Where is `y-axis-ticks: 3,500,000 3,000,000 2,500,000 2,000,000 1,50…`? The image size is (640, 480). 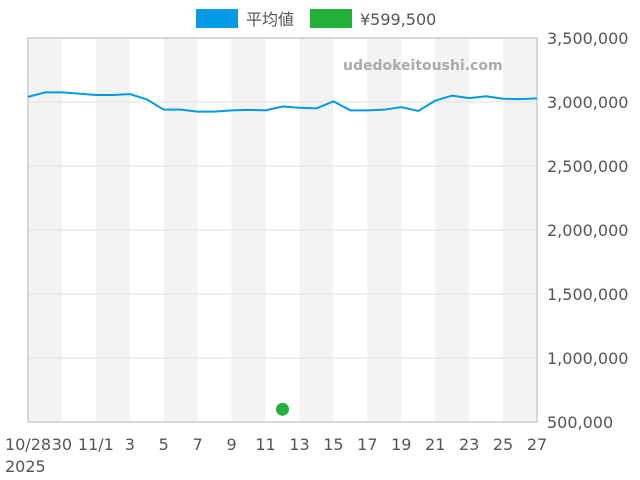
y-axis-ticks: 3,500,000 3,000,000 2,500,000 2,000,000 1,50… is located at coordinates (587, 230).